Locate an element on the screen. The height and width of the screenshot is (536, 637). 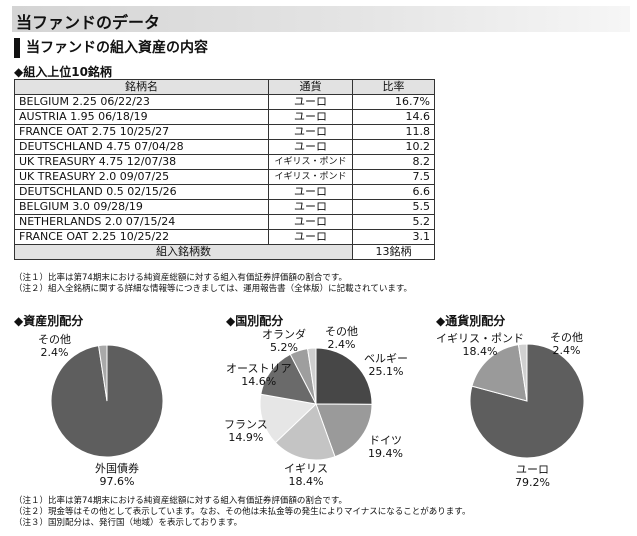
holding-rate: 16.7% is located at coordinates (393, 102).